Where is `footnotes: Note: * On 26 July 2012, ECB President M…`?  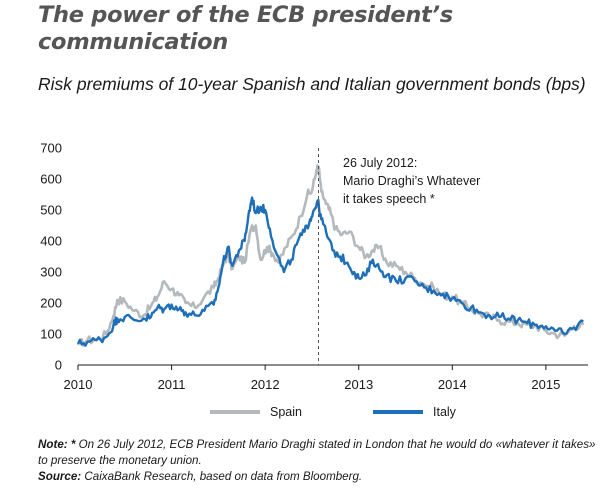 footnotes: Note: * On 26 July 2012, ECB President M… is located at coordinates (323, 461).